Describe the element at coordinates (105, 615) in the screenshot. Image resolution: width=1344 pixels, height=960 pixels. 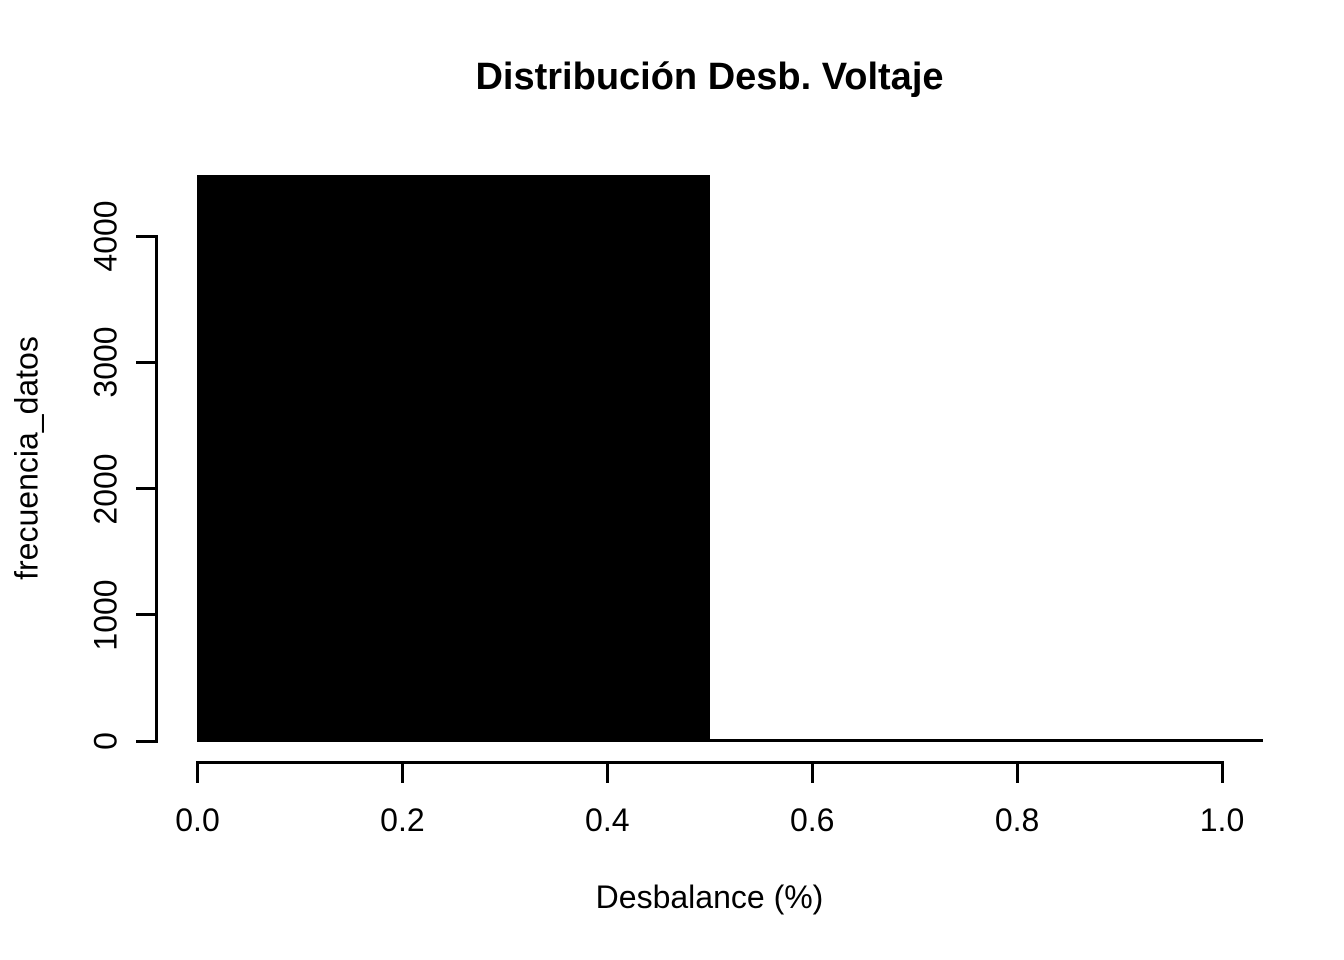
I see `y-tick-label: 1000` at that location.